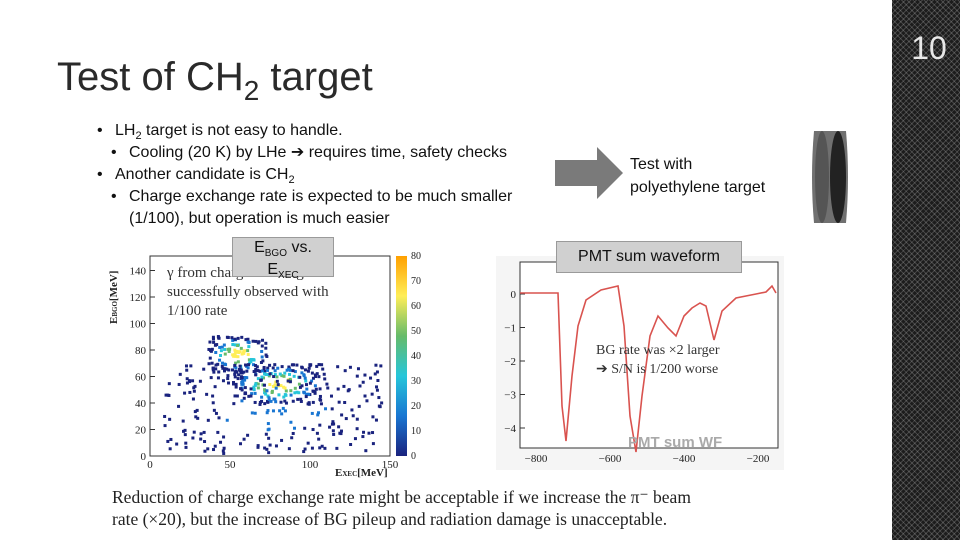 The height and width of the screenshot is (540, 960). Describe the element at coordinates (413, 456) in the screenshot. I see `colorbar-tick-label: 0` at that location.